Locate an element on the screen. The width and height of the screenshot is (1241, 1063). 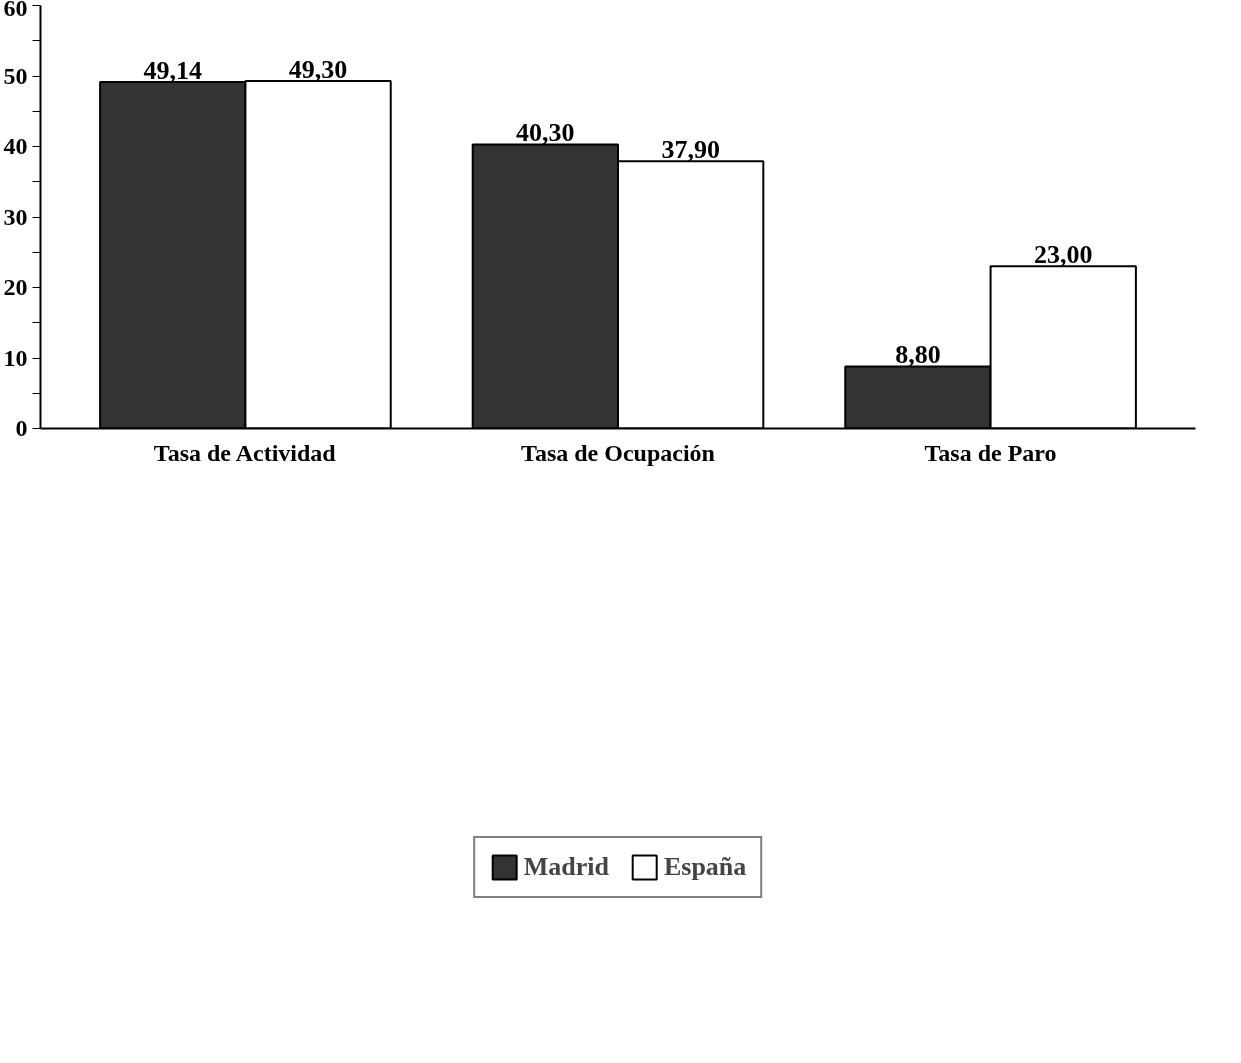
data-label: 8,80 is located at coordinates (918, 355).